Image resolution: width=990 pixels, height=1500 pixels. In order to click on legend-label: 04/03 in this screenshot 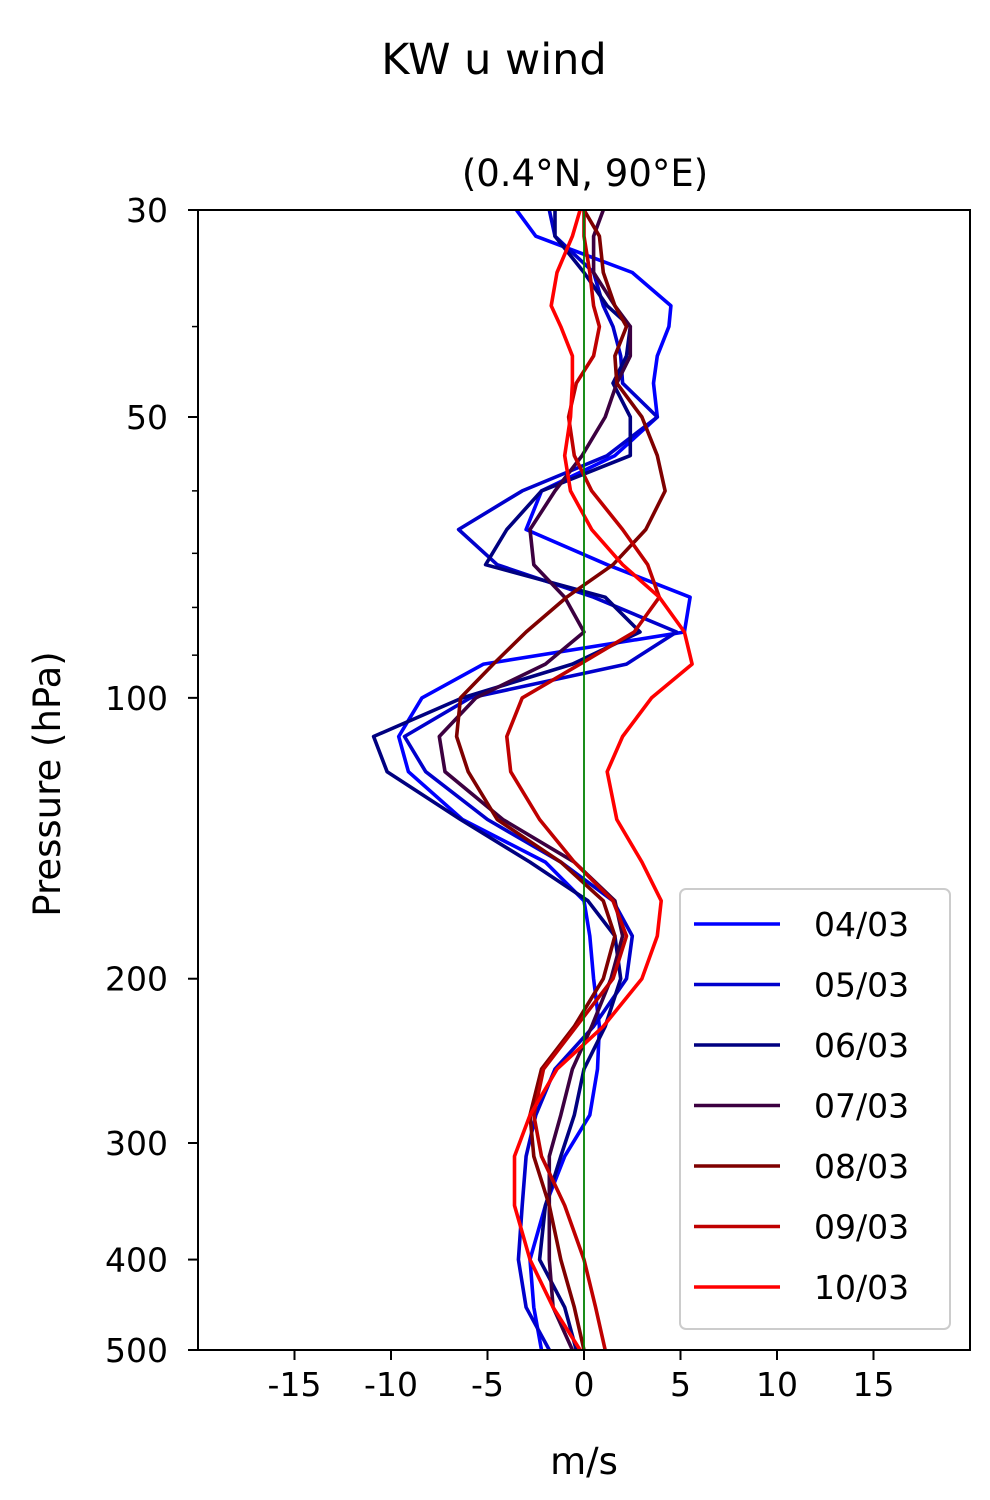, I will do `click(861, 924)`.